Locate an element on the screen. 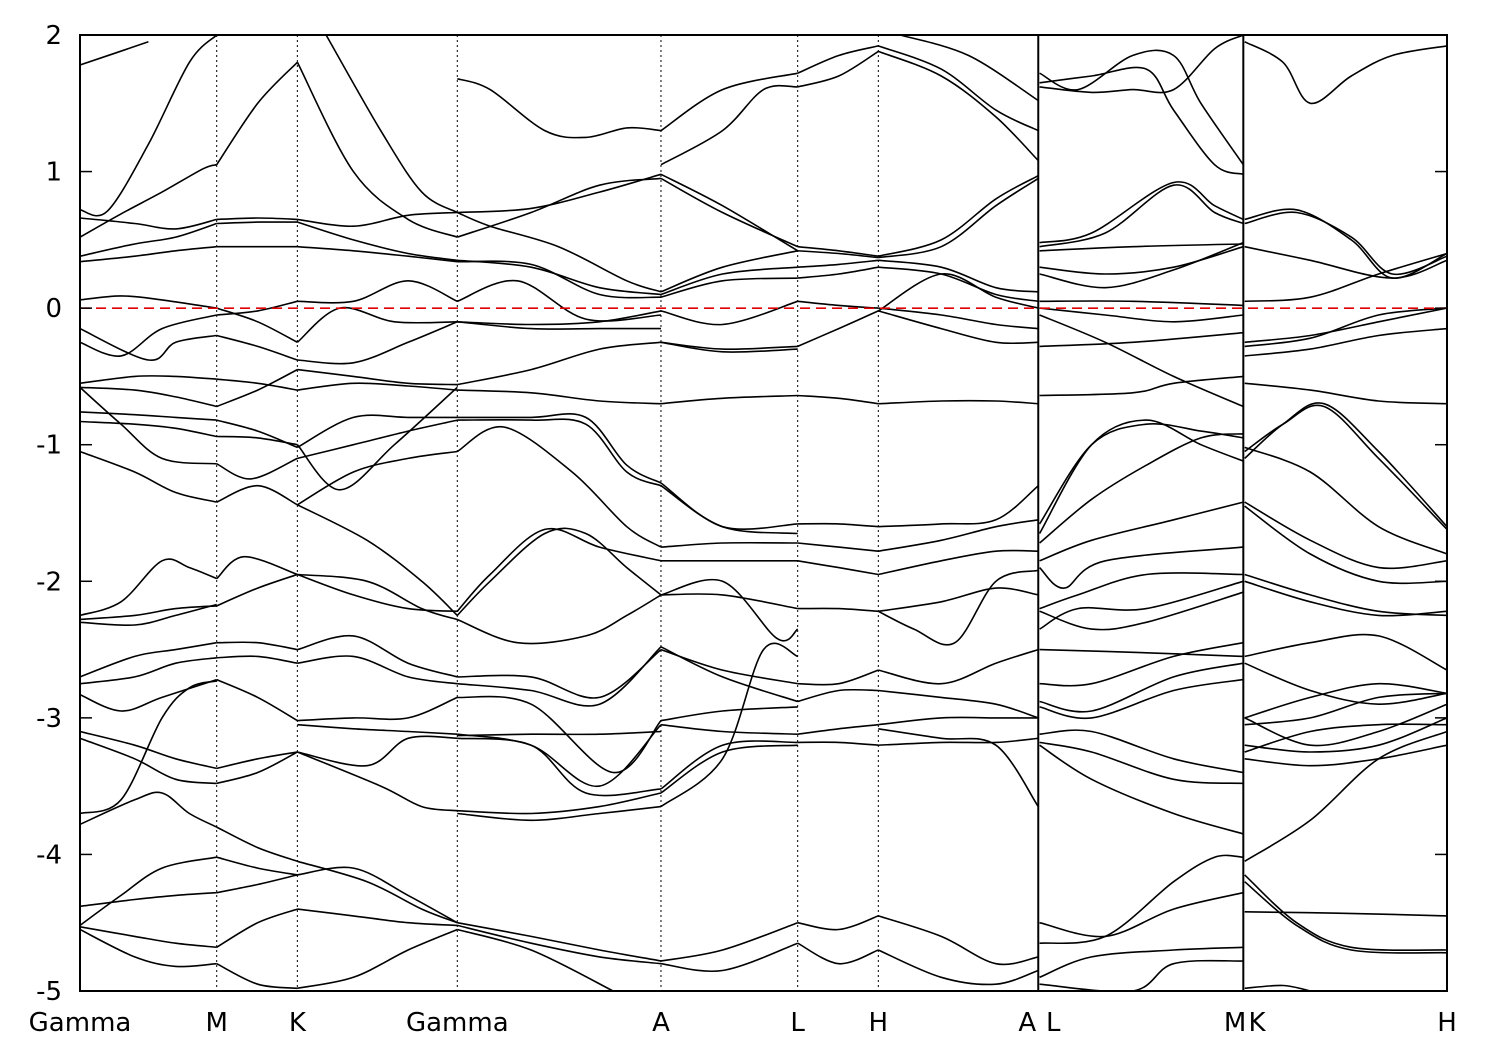  x-tick-label-3: Gamma is located at coordinates (457, 1023).